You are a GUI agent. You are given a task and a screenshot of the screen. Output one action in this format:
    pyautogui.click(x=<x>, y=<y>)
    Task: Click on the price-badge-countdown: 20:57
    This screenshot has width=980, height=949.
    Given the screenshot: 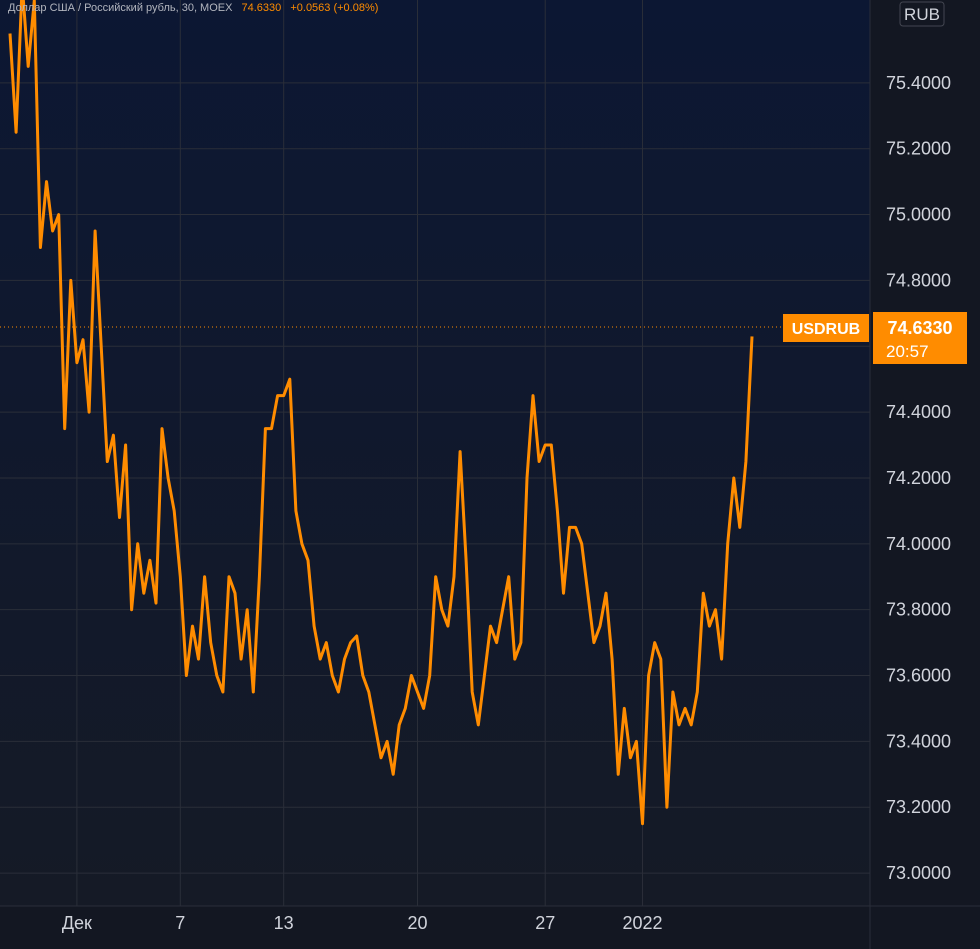 What is the action you would take?
    pyautogui.click(x=907, y=351)
    